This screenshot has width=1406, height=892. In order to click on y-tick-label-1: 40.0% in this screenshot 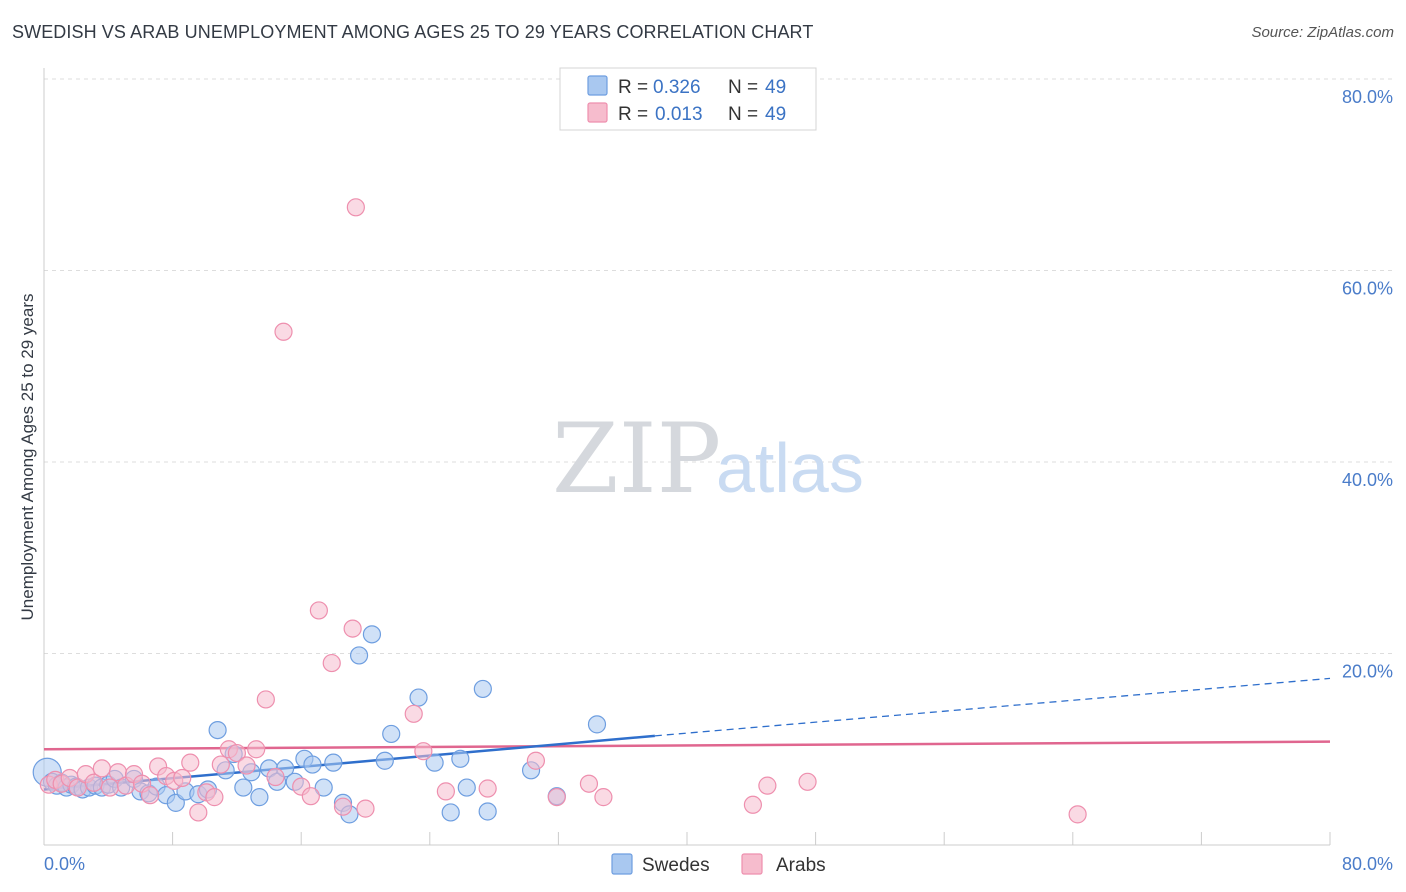, I will do `click(1367, 480)`.